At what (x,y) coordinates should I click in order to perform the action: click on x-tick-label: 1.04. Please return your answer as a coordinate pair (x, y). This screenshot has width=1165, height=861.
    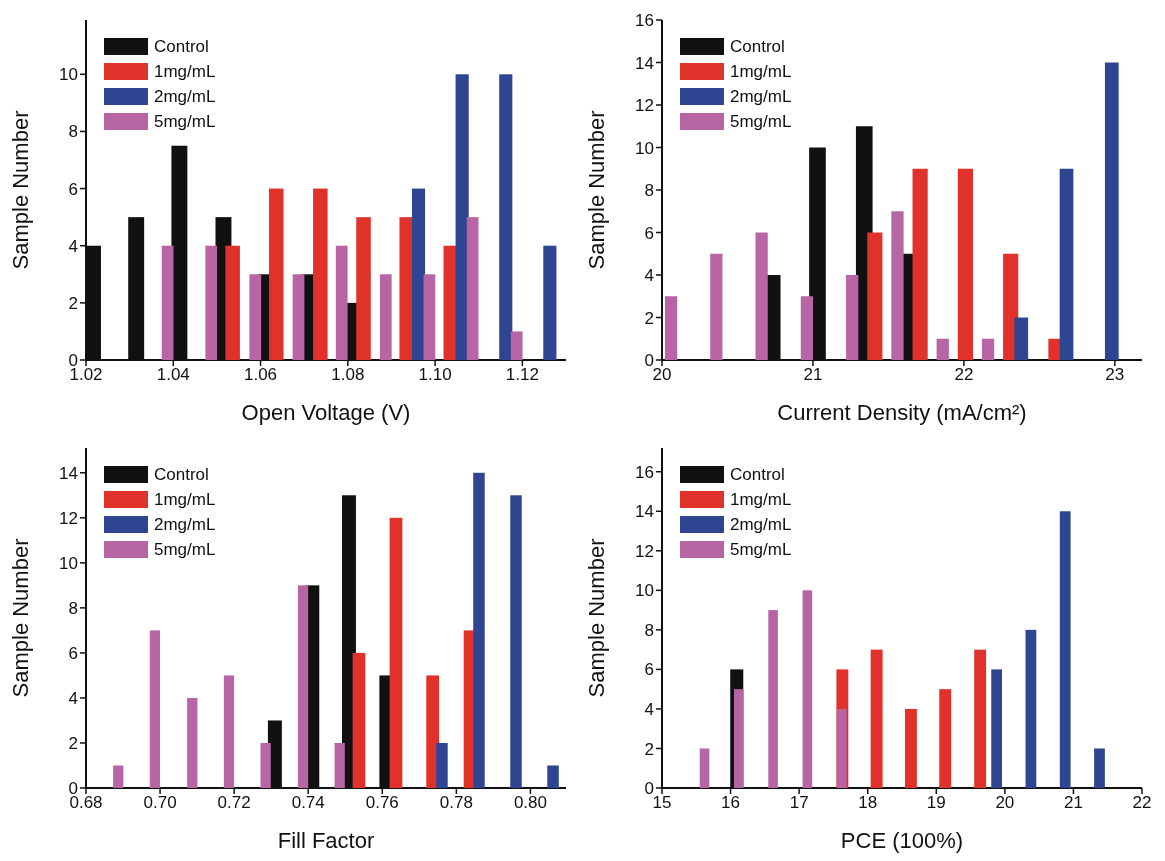
    Looking at the image, I should click on (173, 375).